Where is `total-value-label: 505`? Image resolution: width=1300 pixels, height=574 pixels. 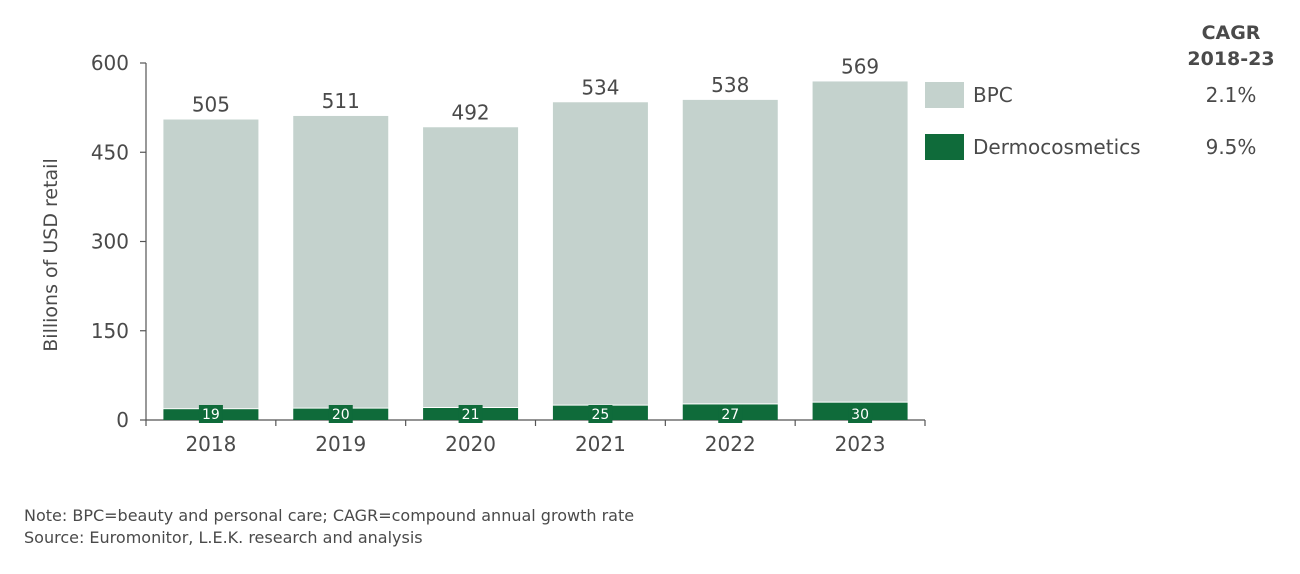 total-value-label: 505 is located at coordinates (211, 105).